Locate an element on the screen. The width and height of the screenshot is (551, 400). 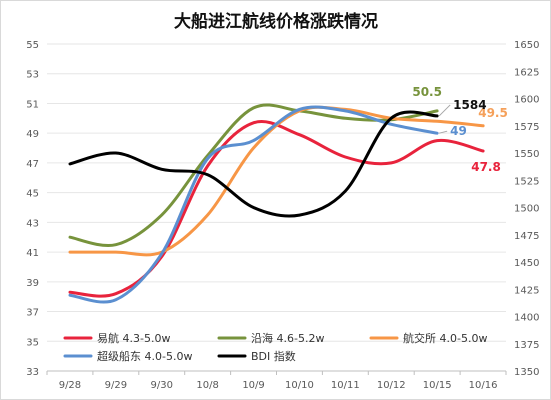
legend-item: 沿海 4.6-5.2w is located at coordinates (270, 338).